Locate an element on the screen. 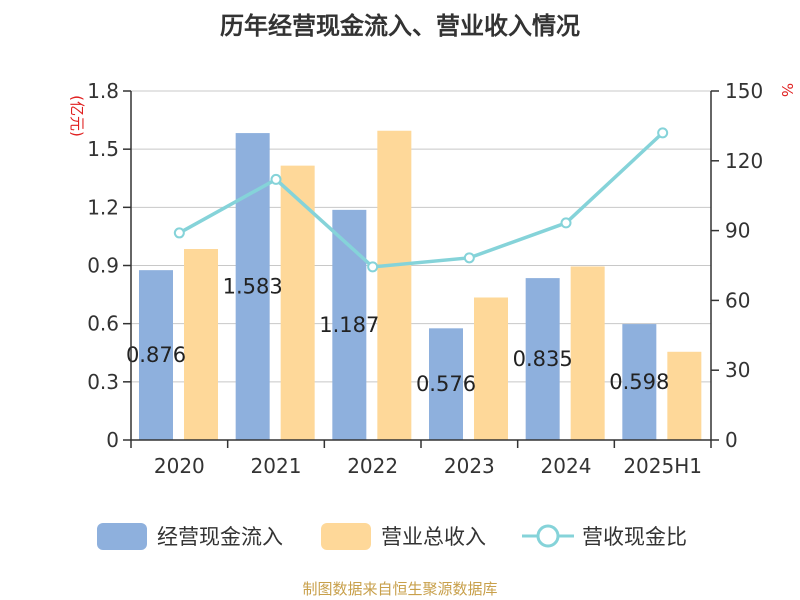  data-label-cash-inflow: 0.876 is located at coordinates (156, 355).